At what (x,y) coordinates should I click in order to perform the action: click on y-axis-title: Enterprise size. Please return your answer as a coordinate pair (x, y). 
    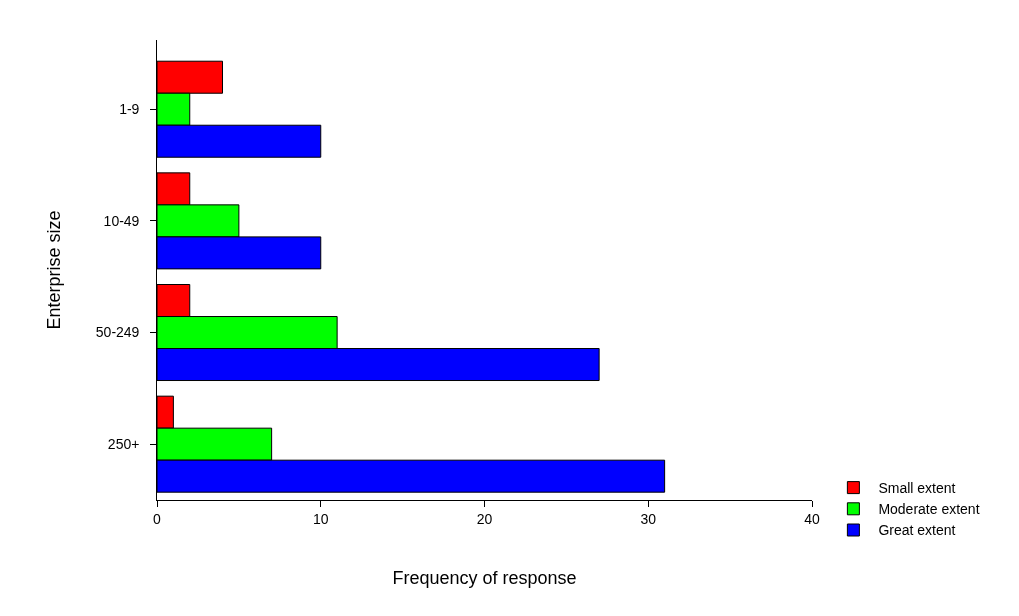
    Looking at the image, I should click on (54, 270).